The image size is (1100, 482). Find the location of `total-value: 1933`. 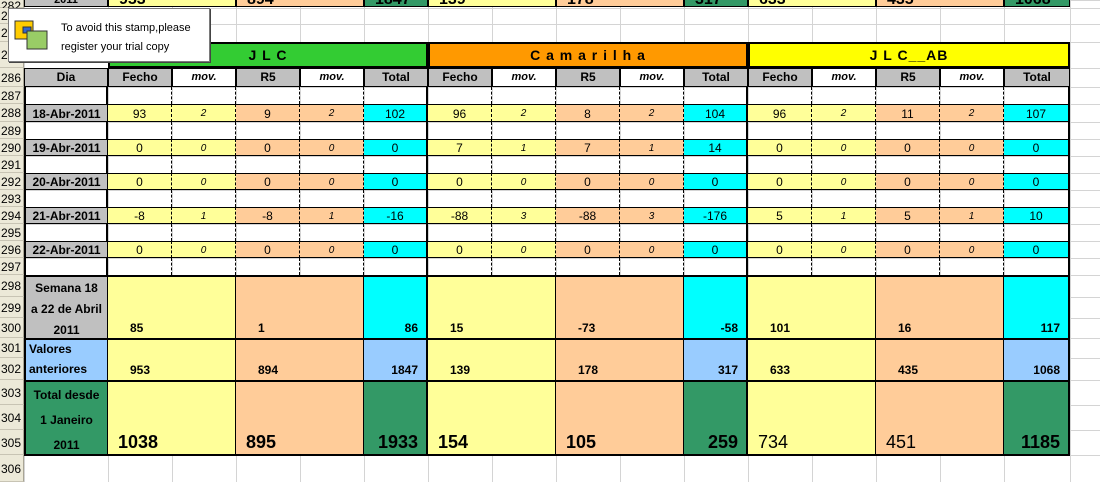

total-value: 1933 is located at coordinates (396, 417).